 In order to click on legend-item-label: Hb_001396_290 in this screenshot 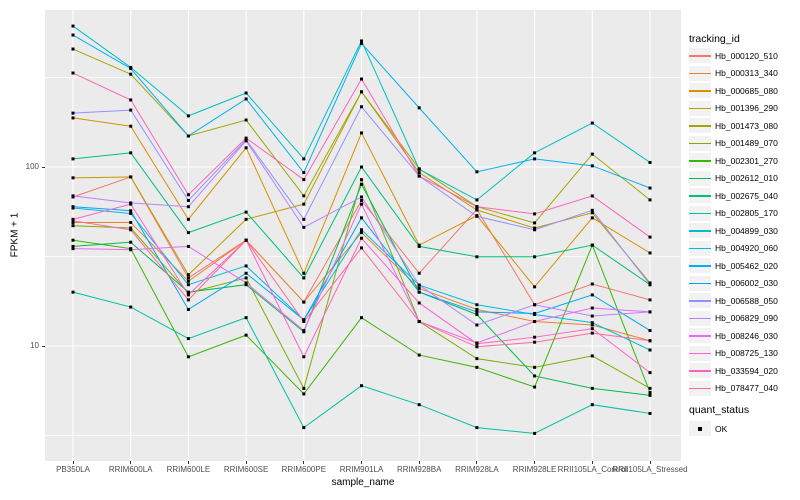, I will do `click(746, 108)`.